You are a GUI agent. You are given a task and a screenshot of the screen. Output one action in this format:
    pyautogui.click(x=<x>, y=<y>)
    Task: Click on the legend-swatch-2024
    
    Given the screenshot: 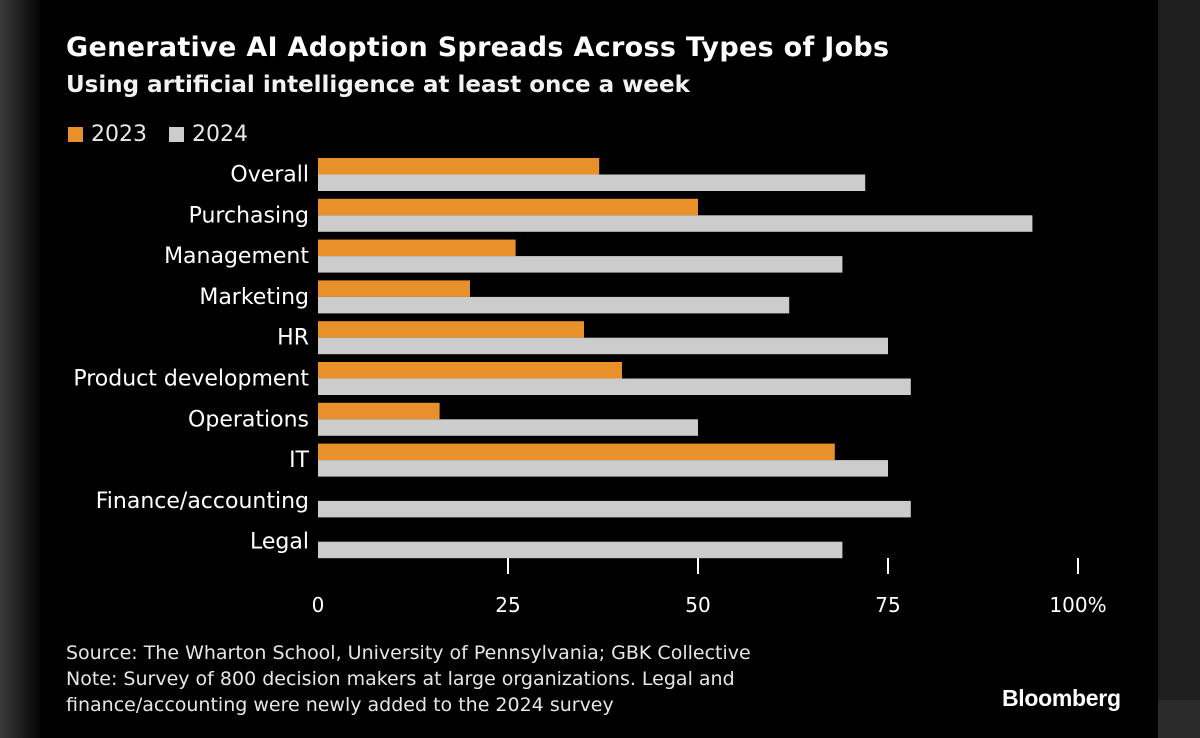 What is the action you would take?
    pyautogui.click(x=176, y=134)
    